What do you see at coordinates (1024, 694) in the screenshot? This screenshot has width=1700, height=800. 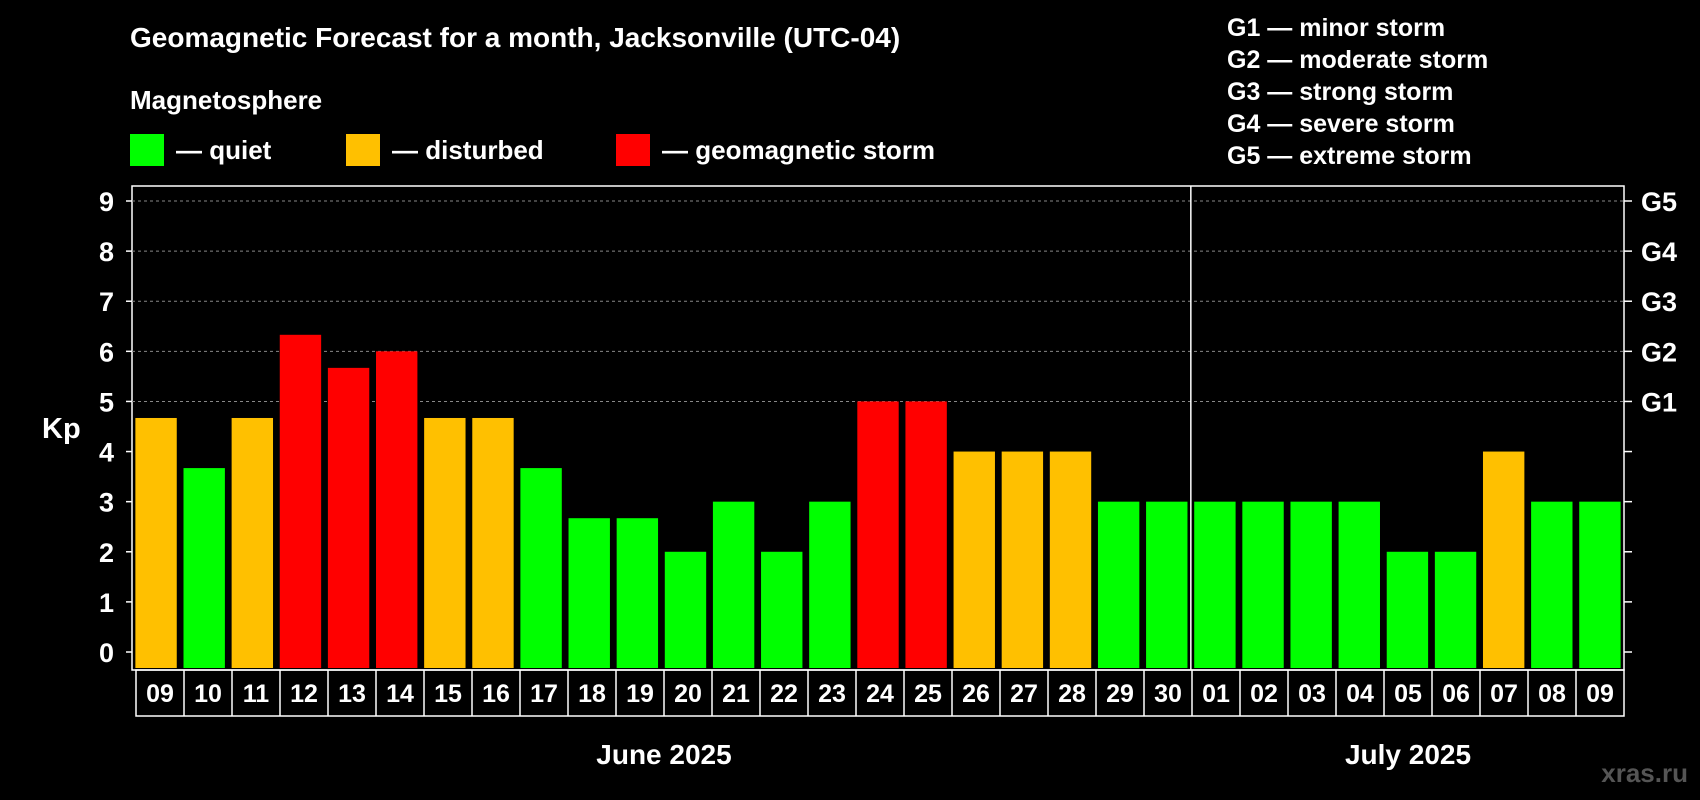 I see `x-tick-label: 27` at bounding box center [1024, 694].